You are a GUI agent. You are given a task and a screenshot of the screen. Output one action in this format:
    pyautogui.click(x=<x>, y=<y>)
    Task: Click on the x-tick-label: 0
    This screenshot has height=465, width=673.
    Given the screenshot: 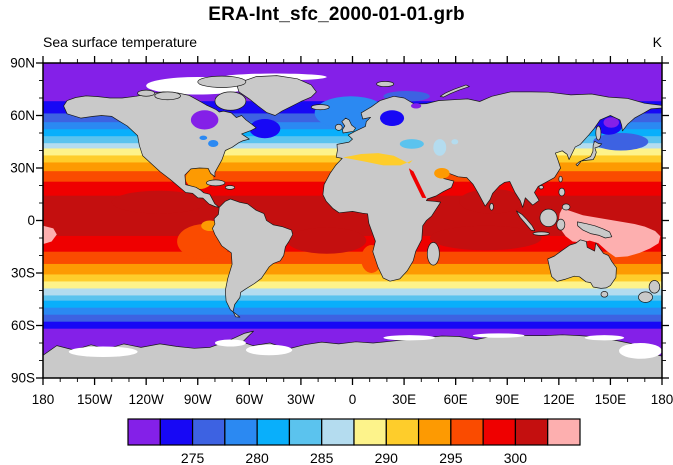 What is the action you would take?
    pyautogui.click(x=353, y=399)
    